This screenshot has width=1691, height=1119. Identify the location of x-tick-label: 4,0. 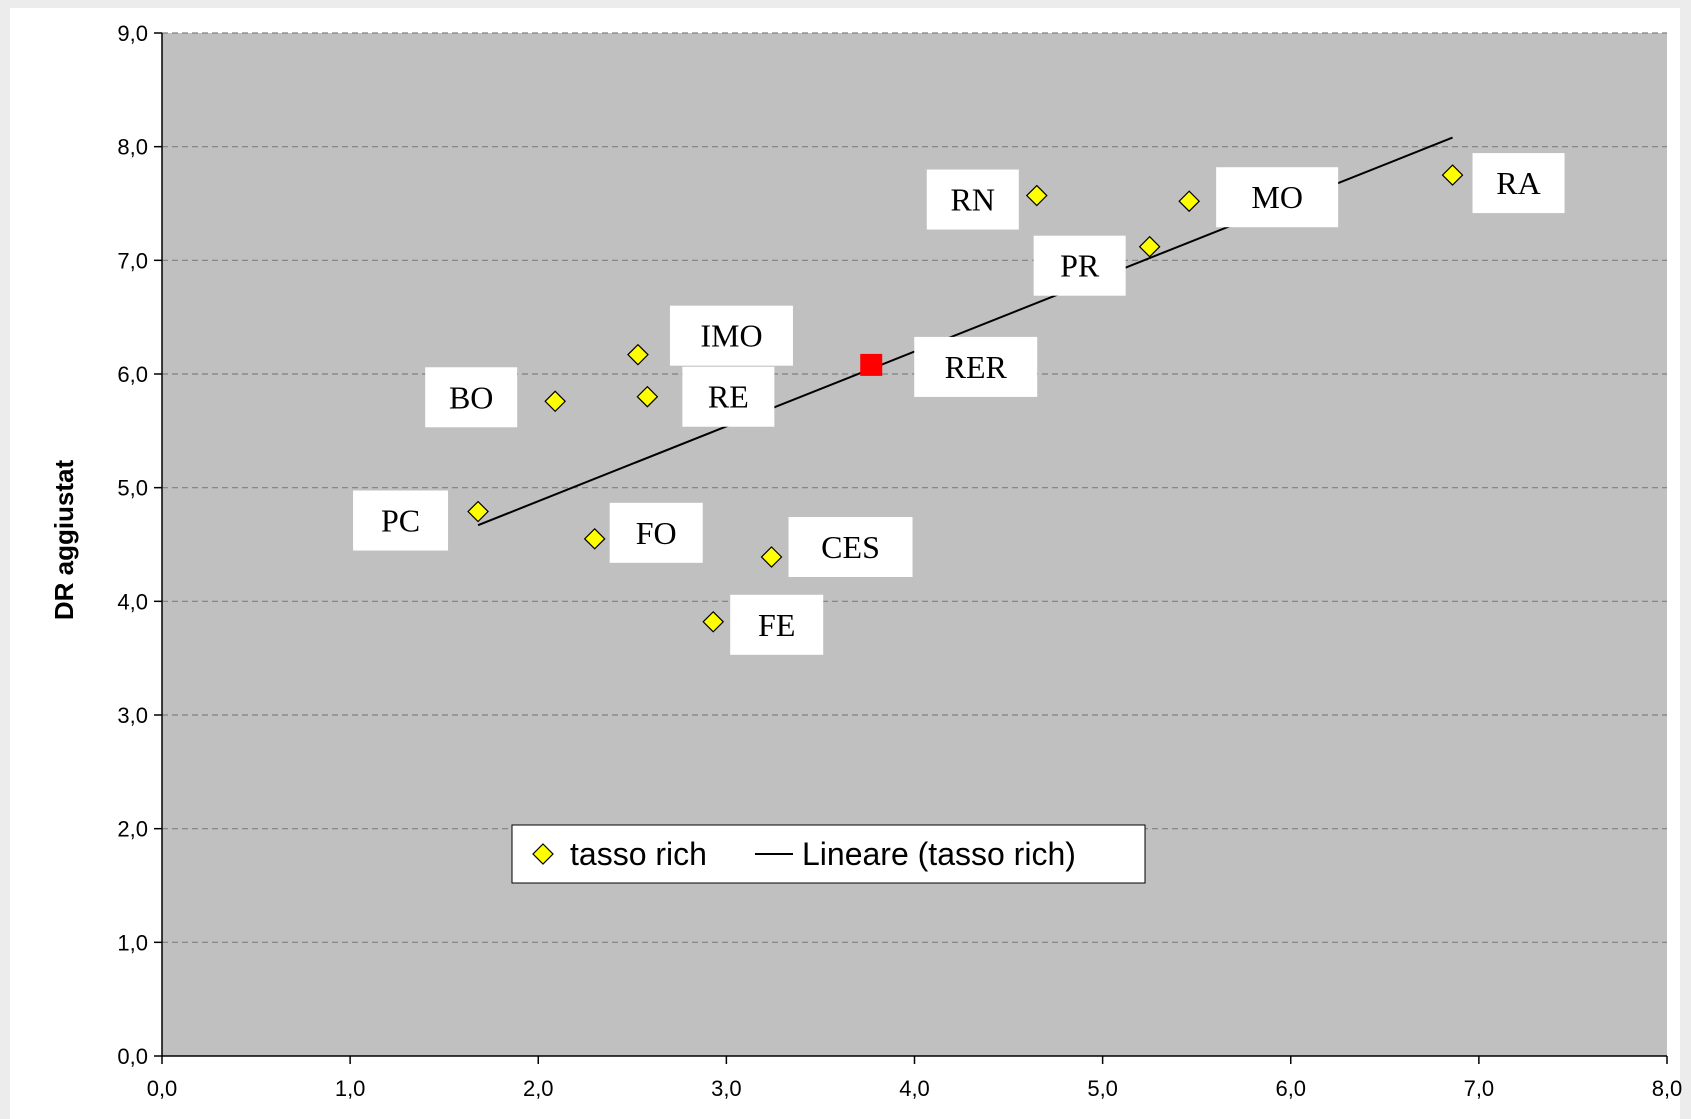
(914, 1088).